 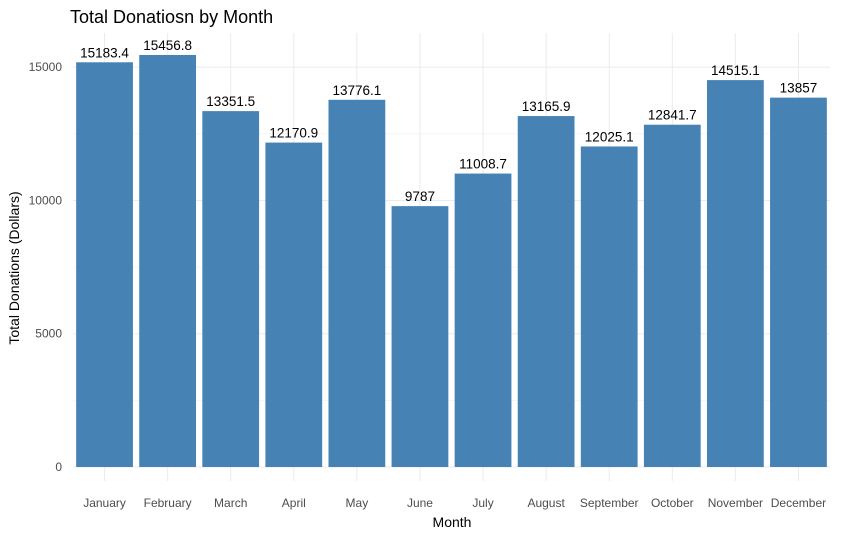 What do you see at coordinates (799, 88) in the screenshot?
I see `bar-value-label: 13857` at bounding box center [799, 88].